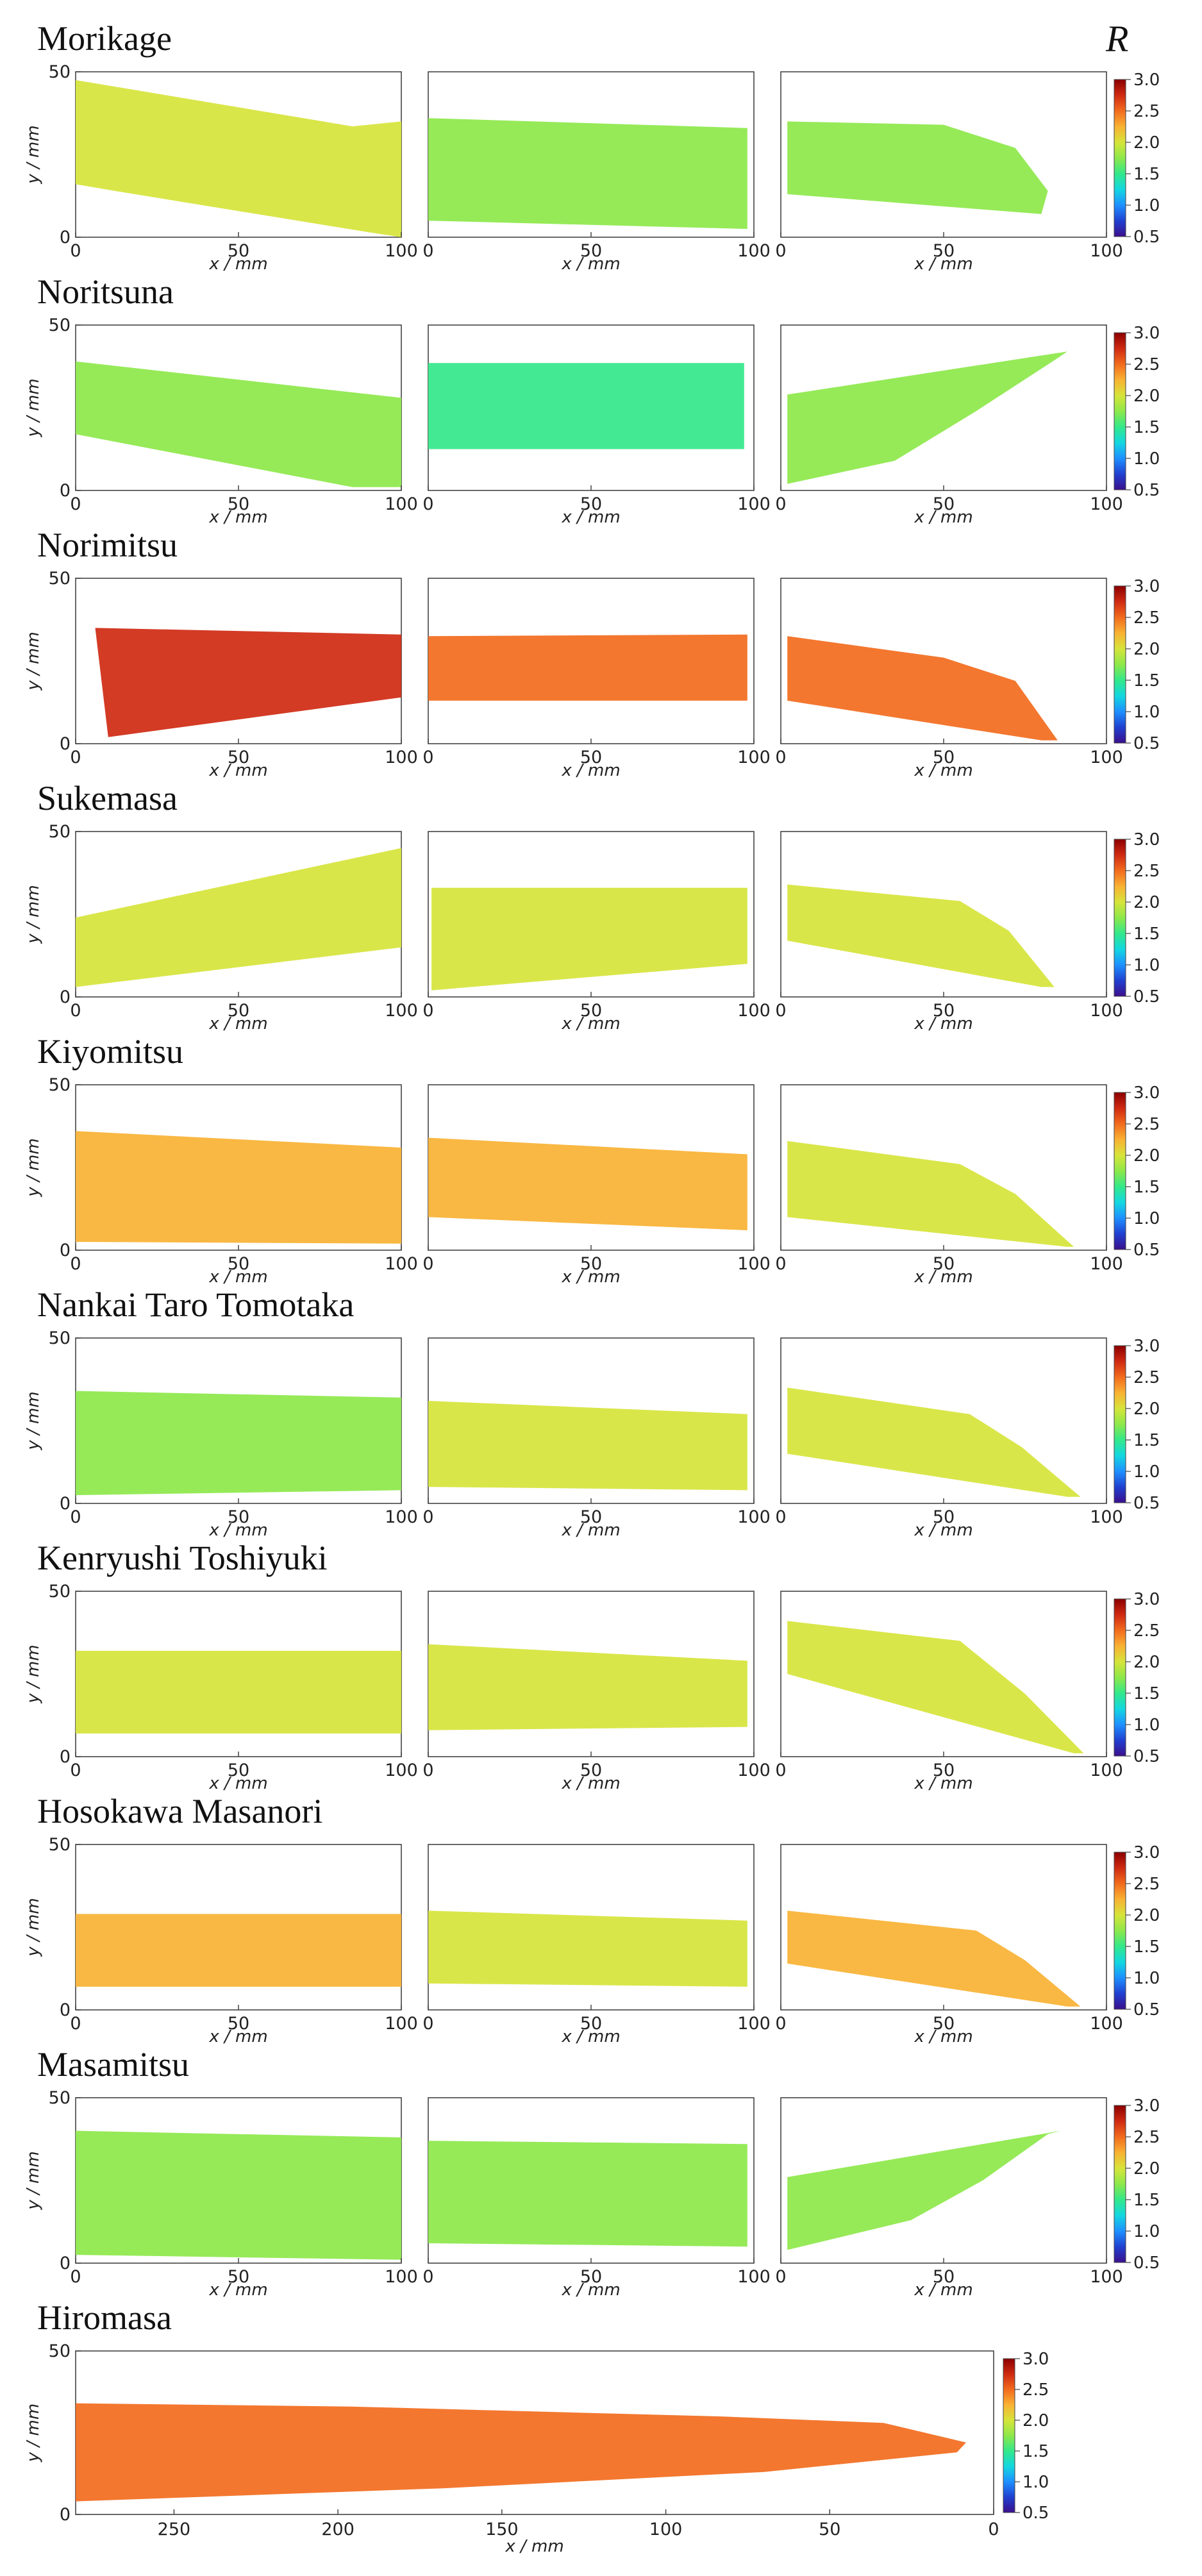 The image size is (1202, 2576). I want to click on colorbar-label-r: R, so click(1116, 39).